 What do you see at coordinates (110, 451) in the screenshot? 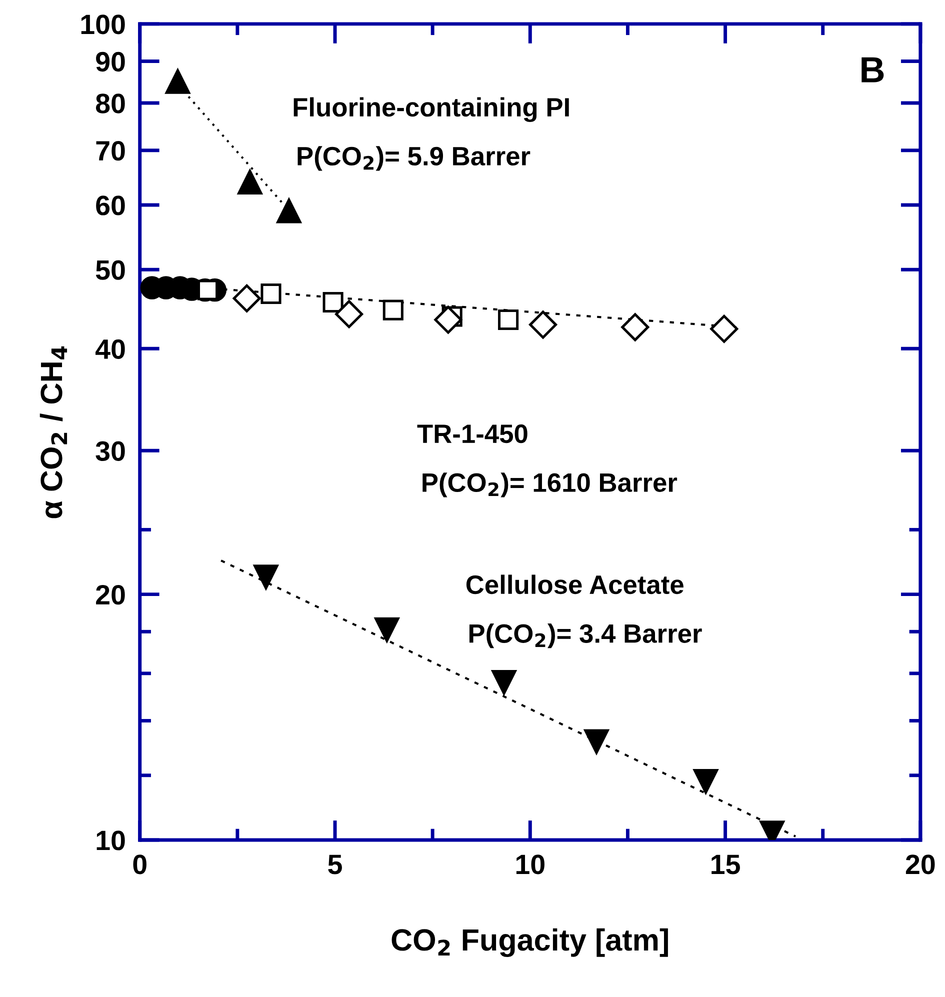
I see `y-tick-label: 30` at bounding box center [110, 451].